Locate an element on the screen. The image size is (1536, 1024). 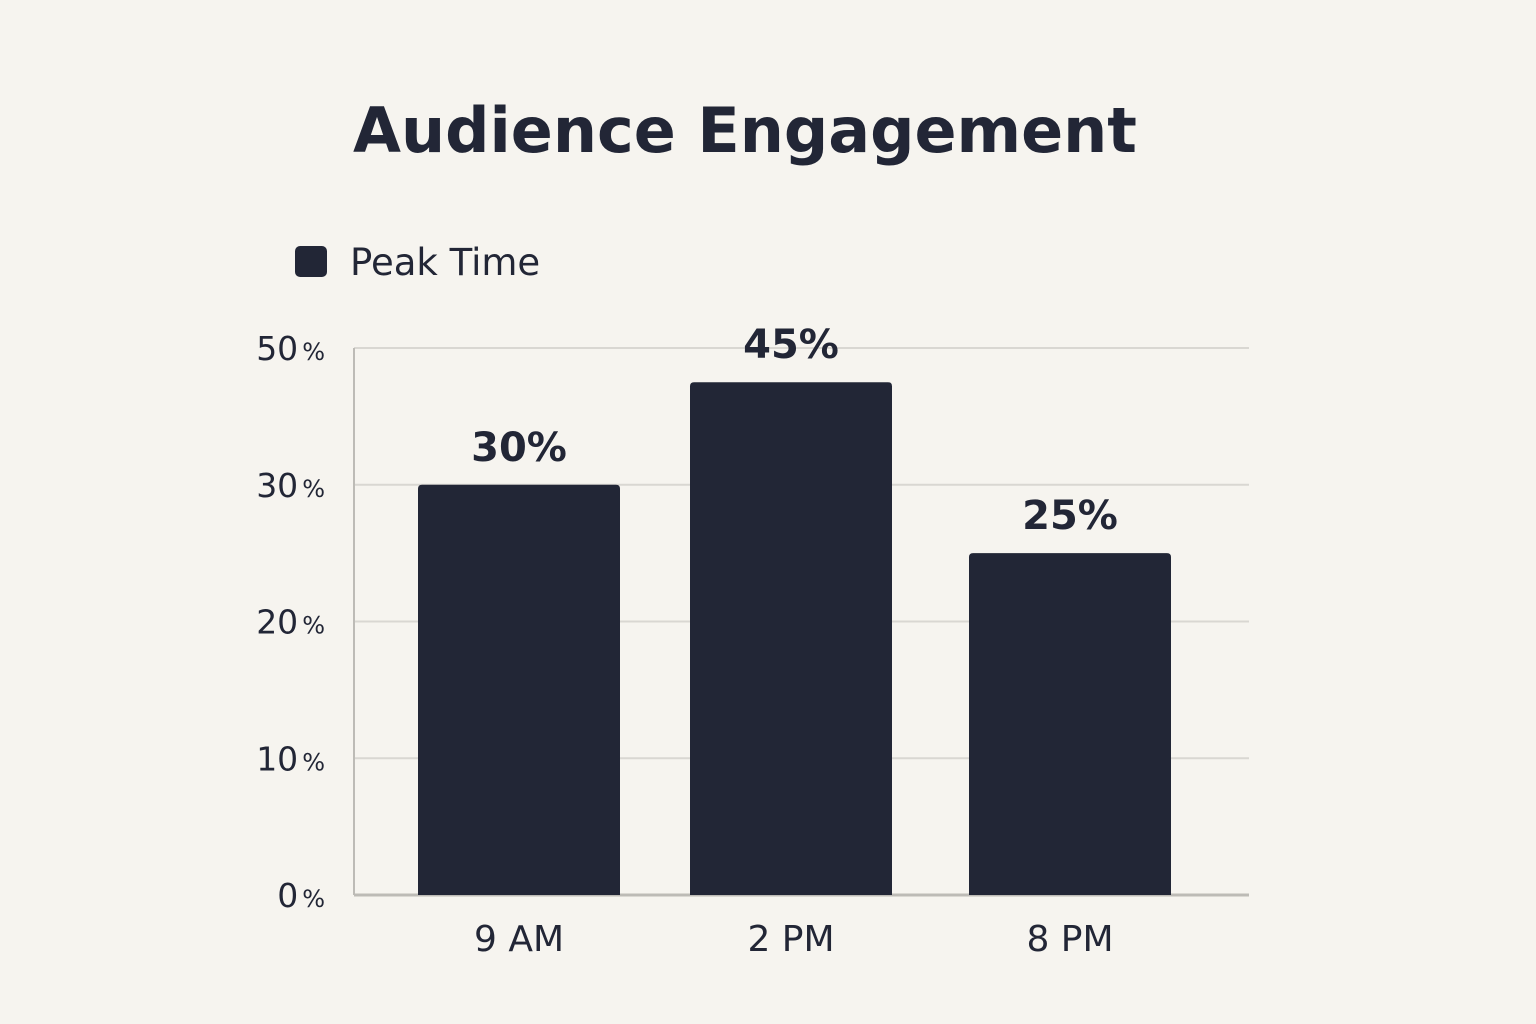
legend: Peak Time is located at coordinates (417, 262).